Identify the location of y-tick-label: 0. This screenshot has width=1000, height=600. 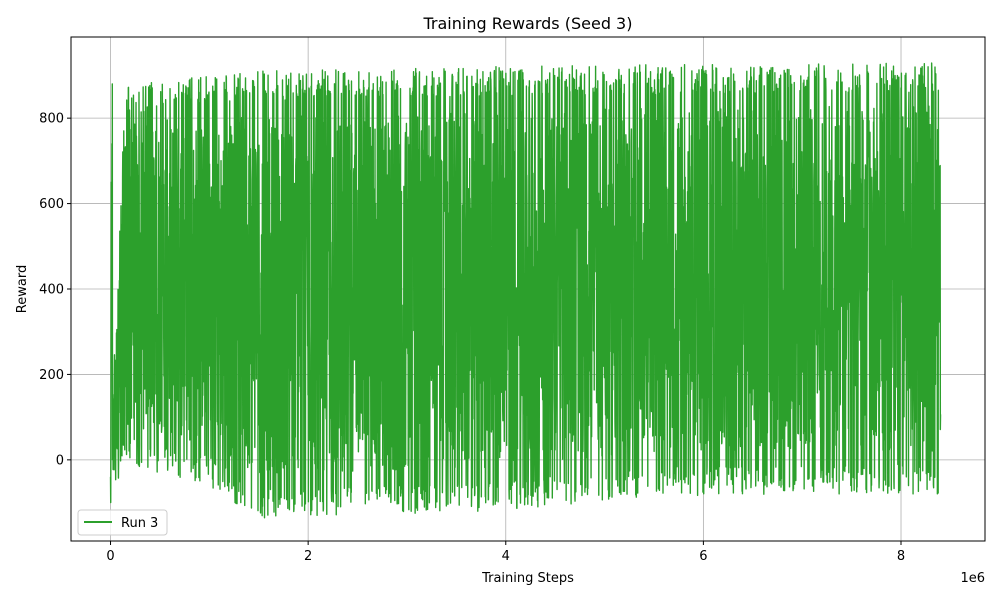
(60, 460).